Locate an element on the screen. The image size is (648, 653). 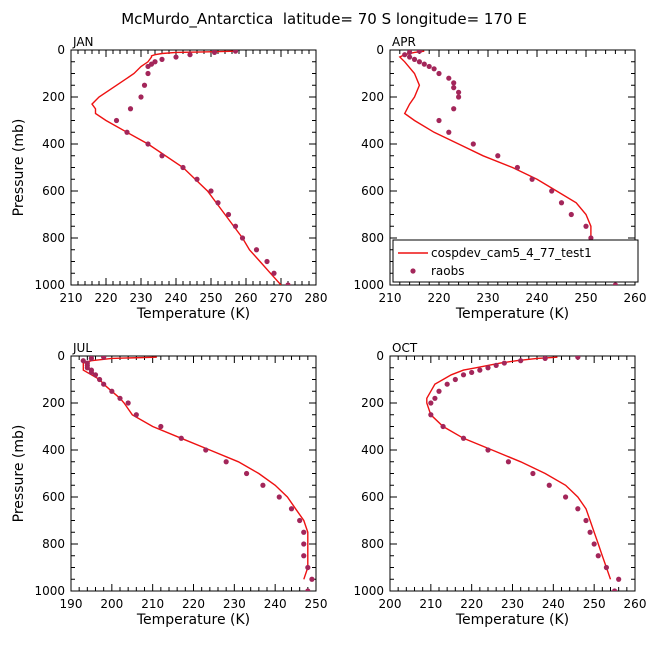
x-tick-label: 280 is located at coordinates (316, 298).